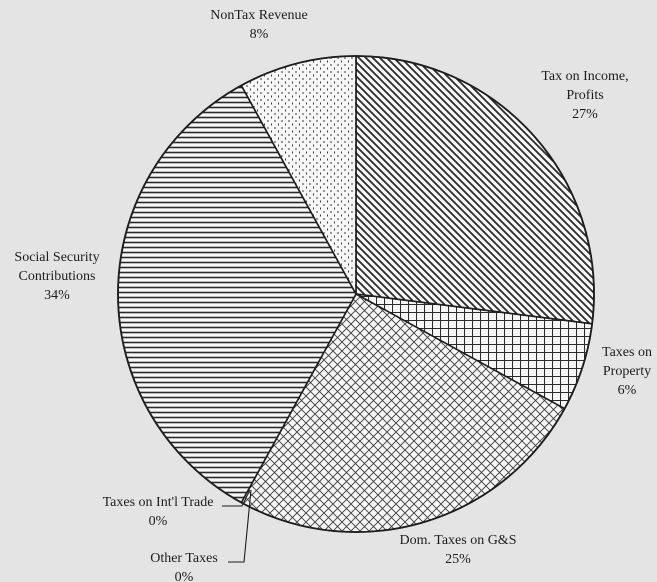  What do you see at coordinates (584, 76) in the screenshot?
I see `slice-name-tax-on-income-profits: Tax on Income,` at bounding box center [584, 76].